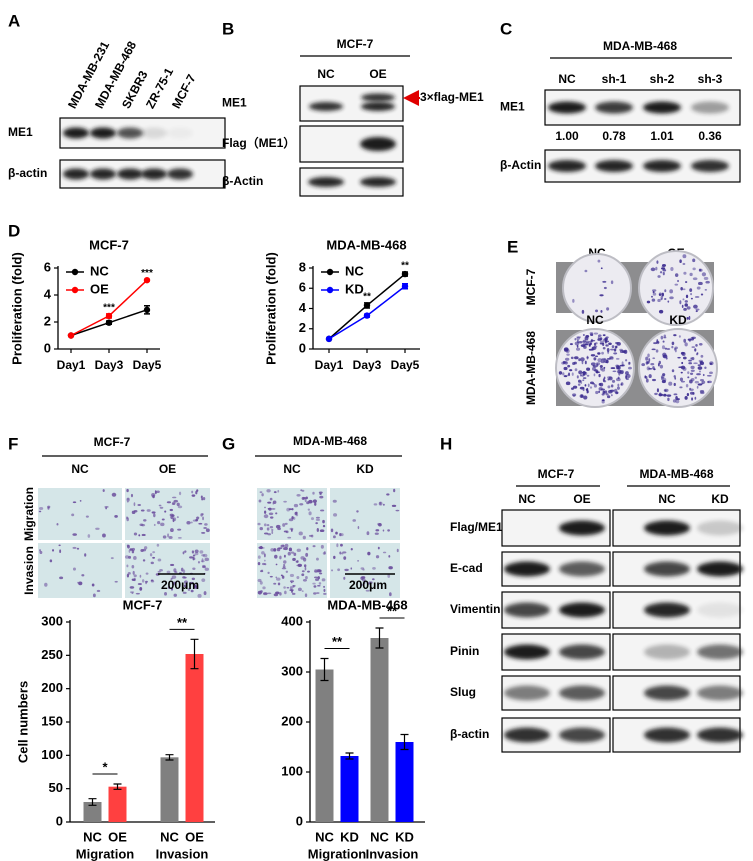  Describe the element at coordinates (506, 28) in the screenshot. I see `panel-label: C` at that location.